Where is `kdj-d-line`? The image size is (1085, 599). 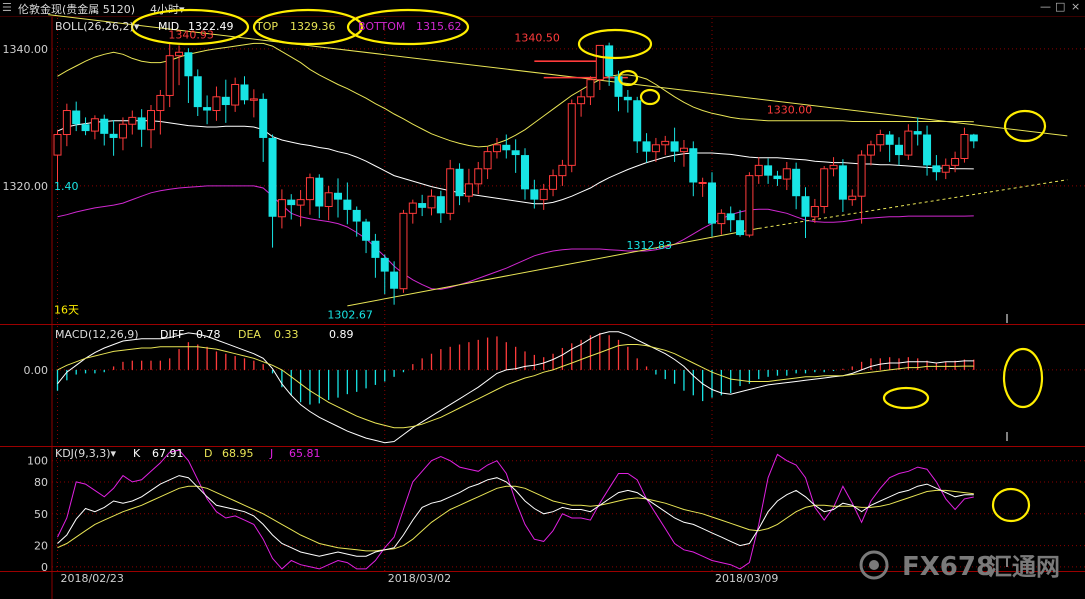
kdj-d-line is located at coordinates (515, 518).